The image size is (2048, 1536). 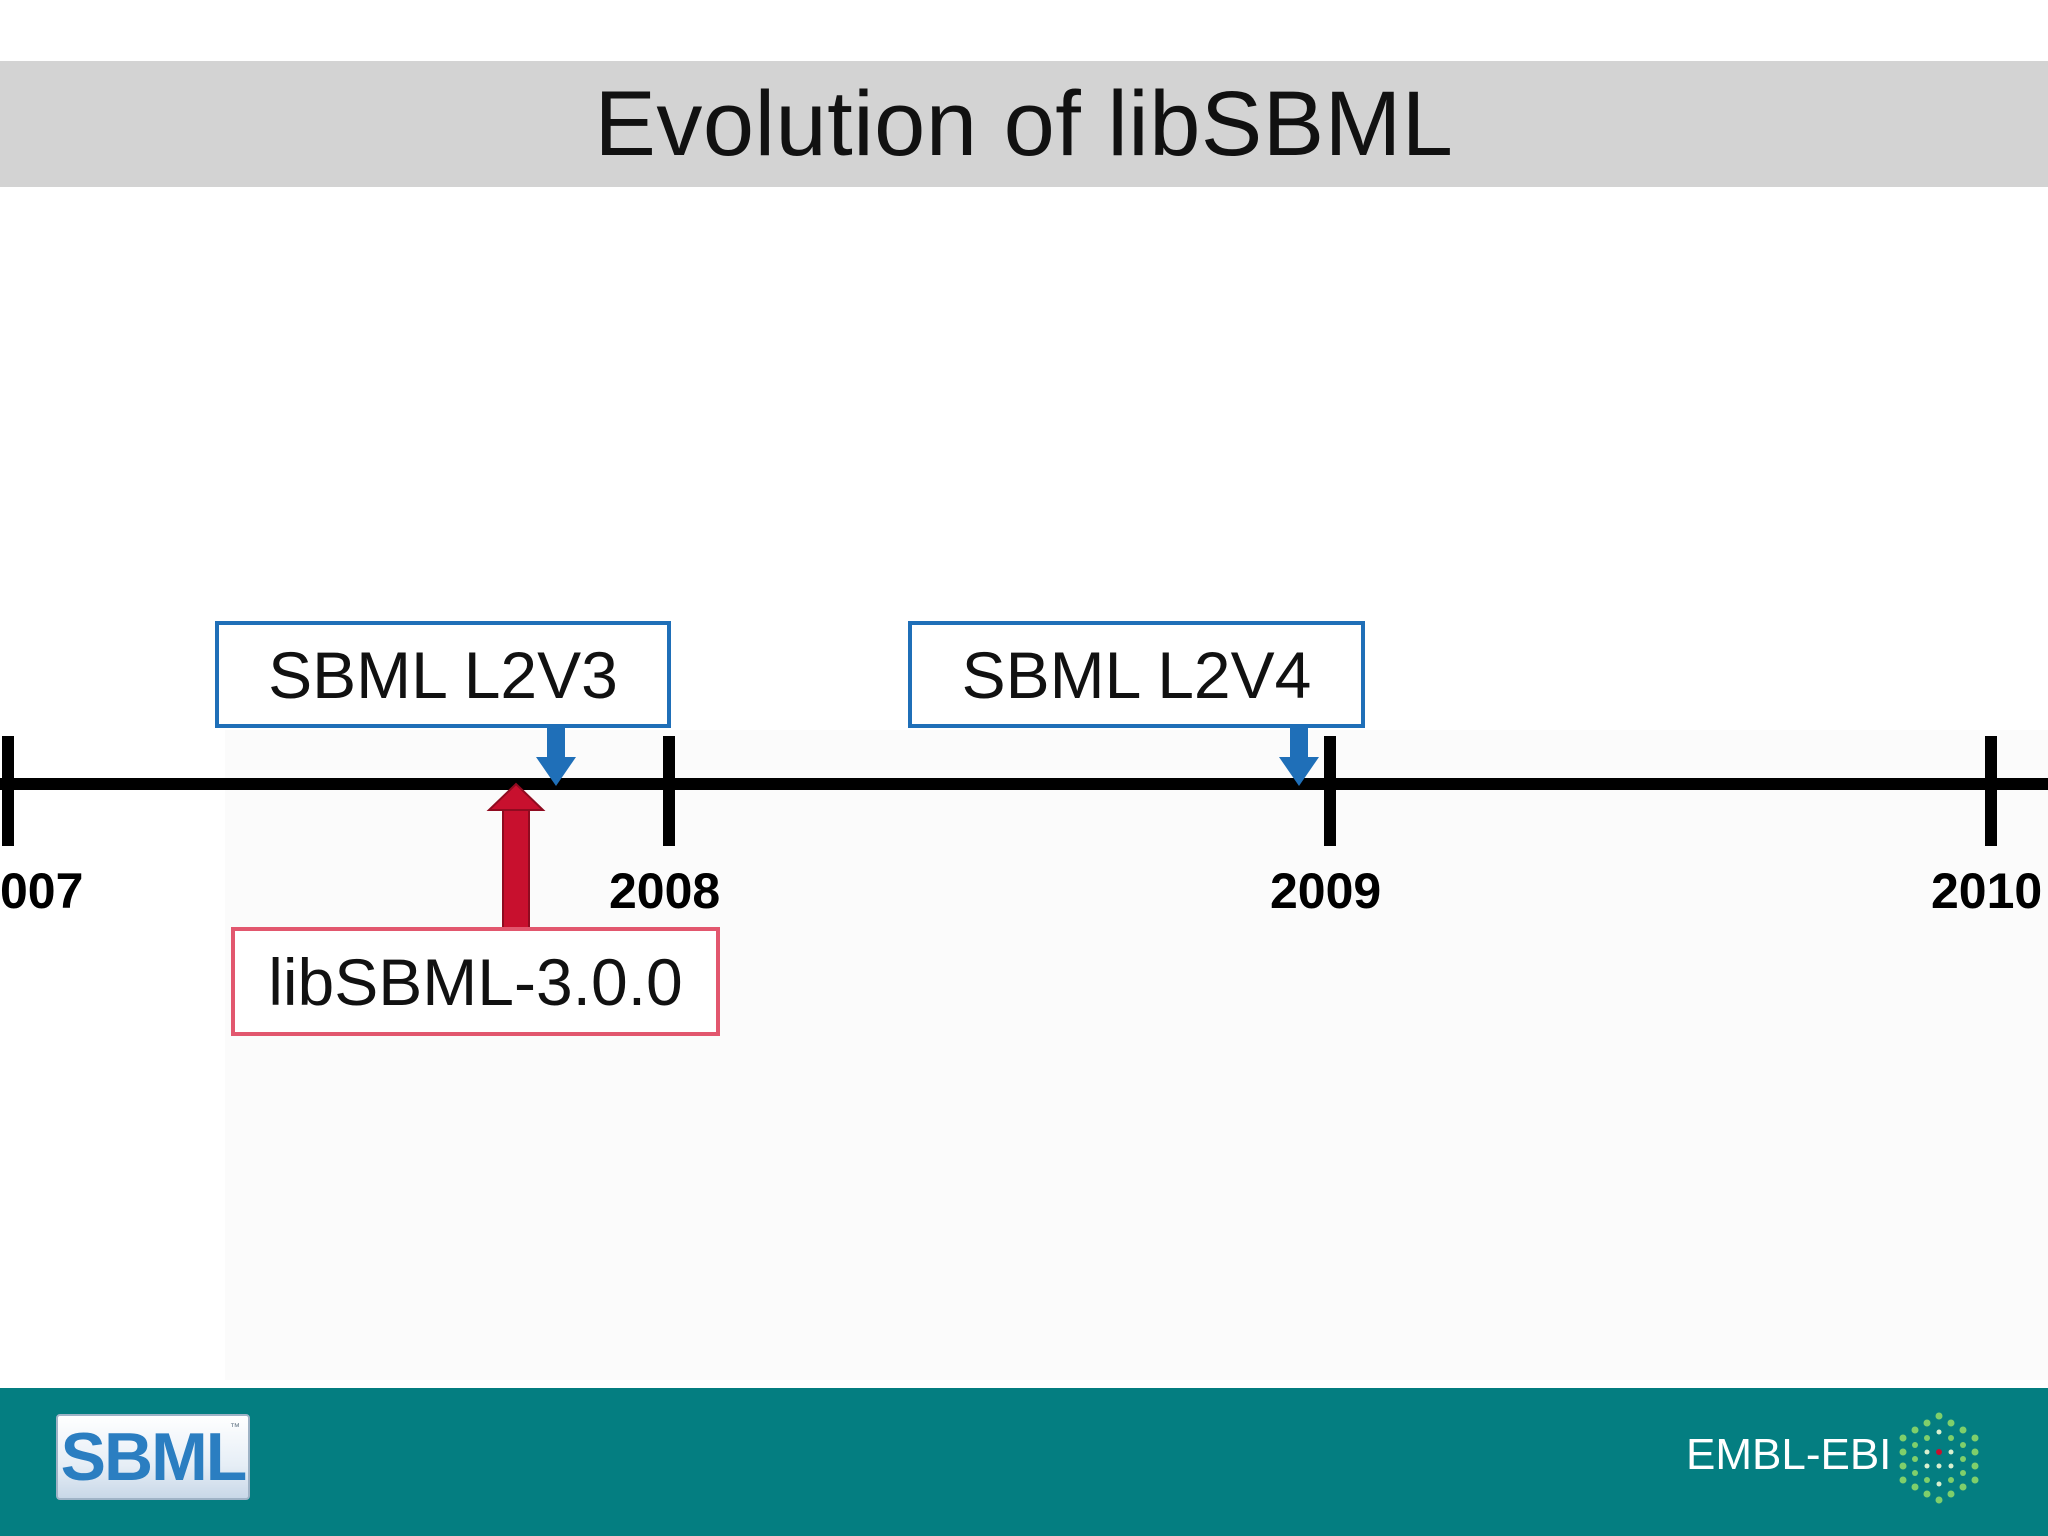 What do you see at coordinates (1987, 891) in the screenshot?
I see `year-label-2010: 2010` at bounding box center [1987, 891].